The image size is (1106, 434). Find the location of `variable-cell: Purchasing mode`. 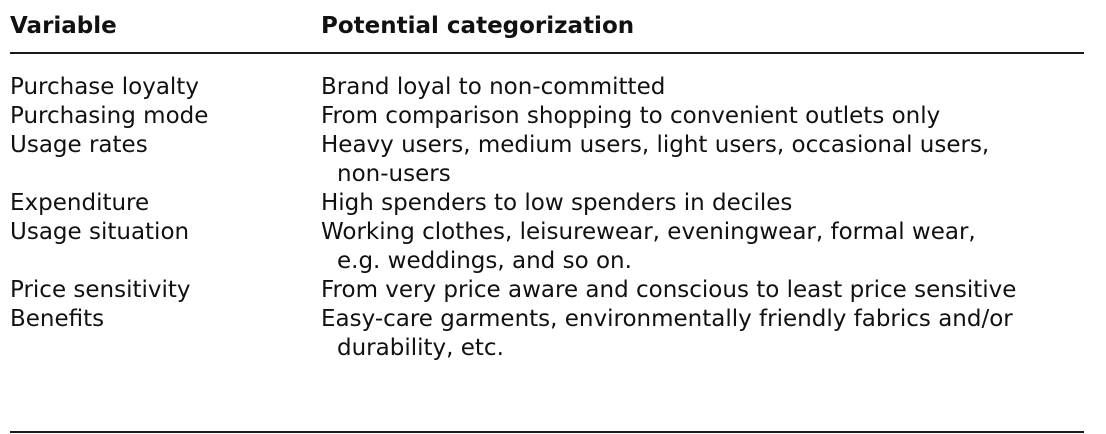

variable-cell: Purchasing mode is located at coordinates (109, 116).